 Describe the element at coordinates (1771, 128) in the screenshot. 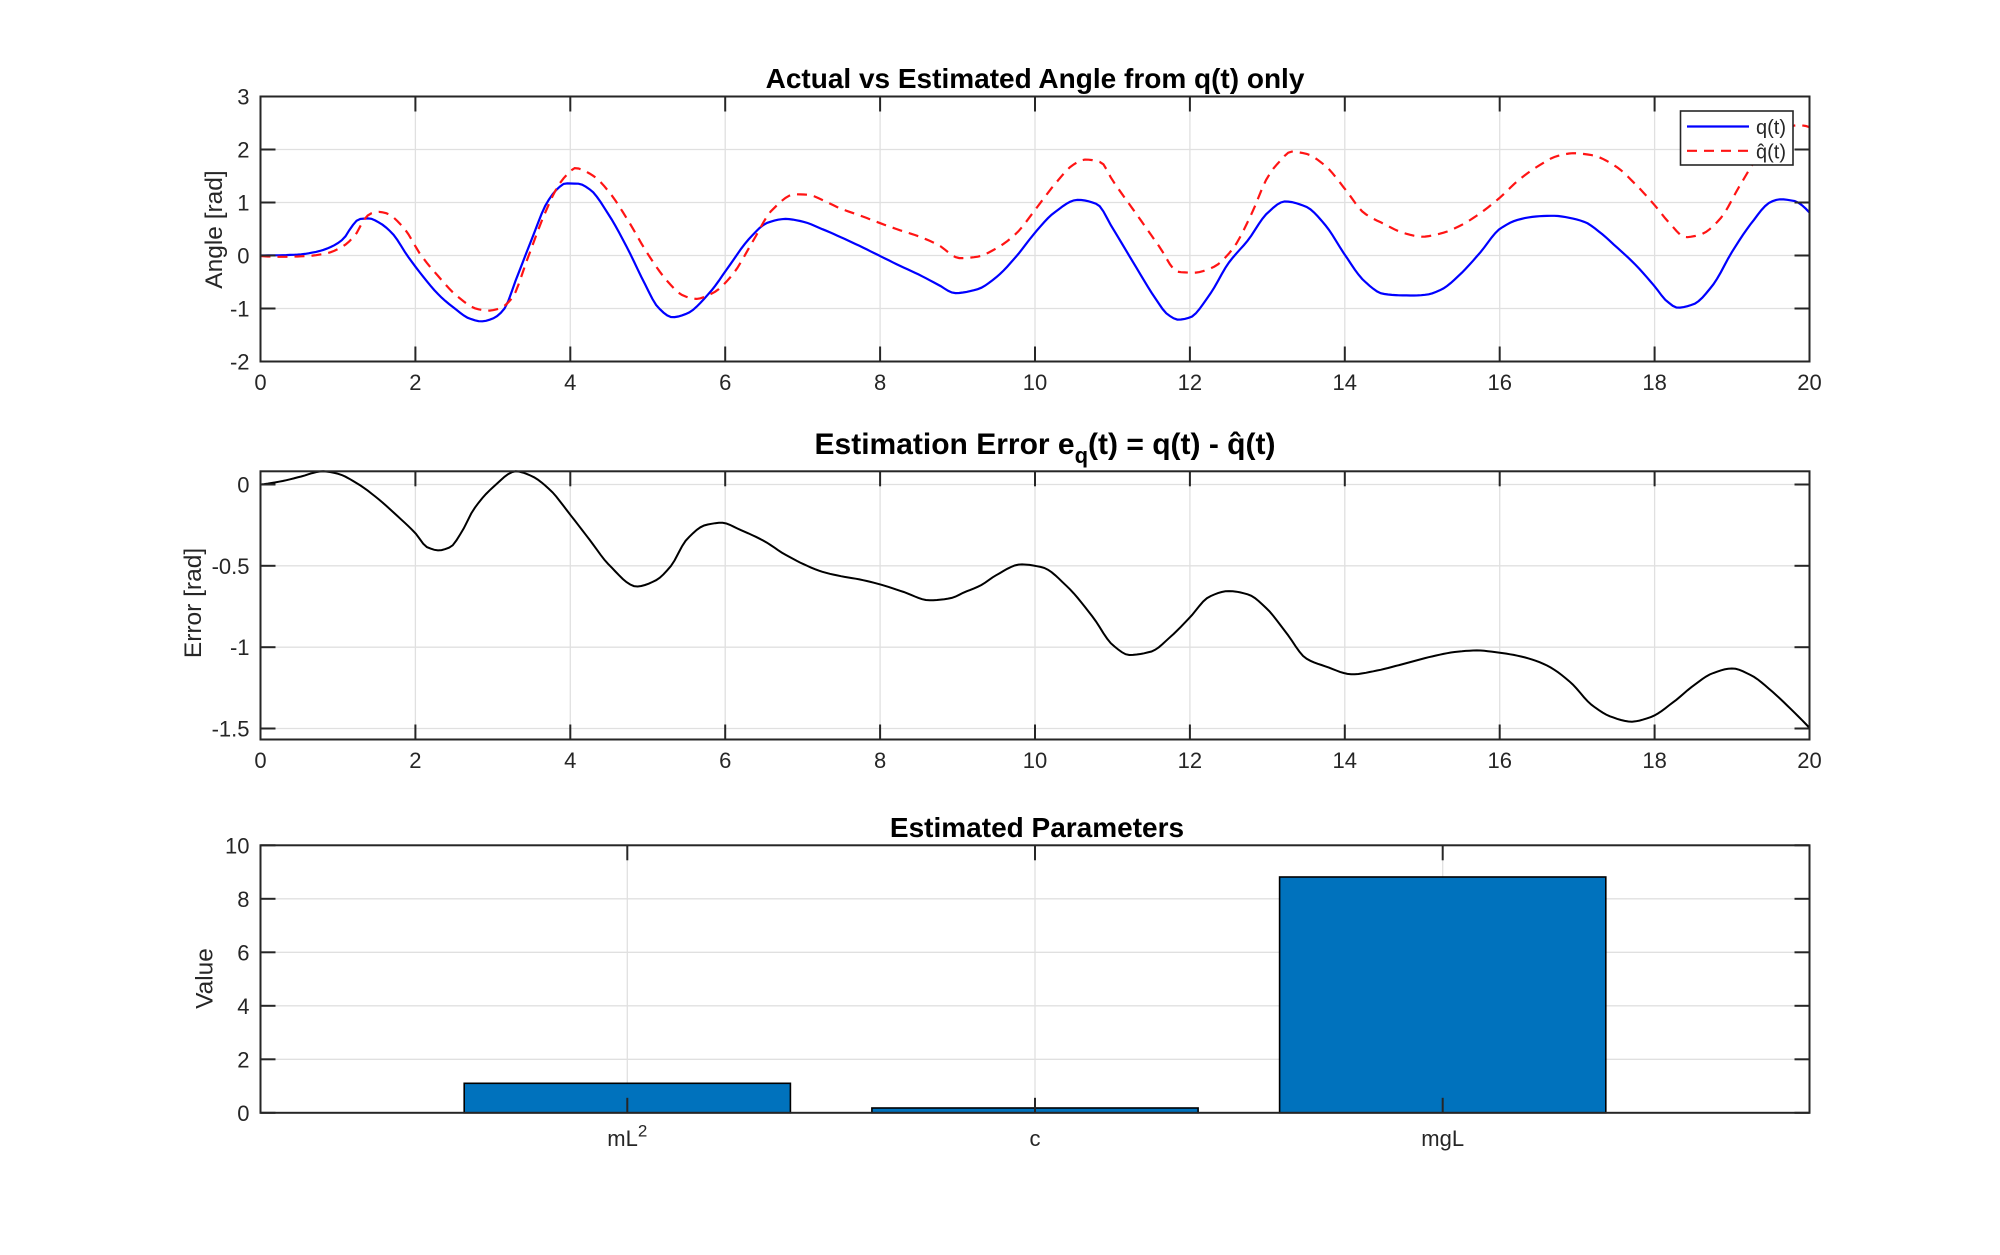

I see `svg-text: q(t)` at that location.